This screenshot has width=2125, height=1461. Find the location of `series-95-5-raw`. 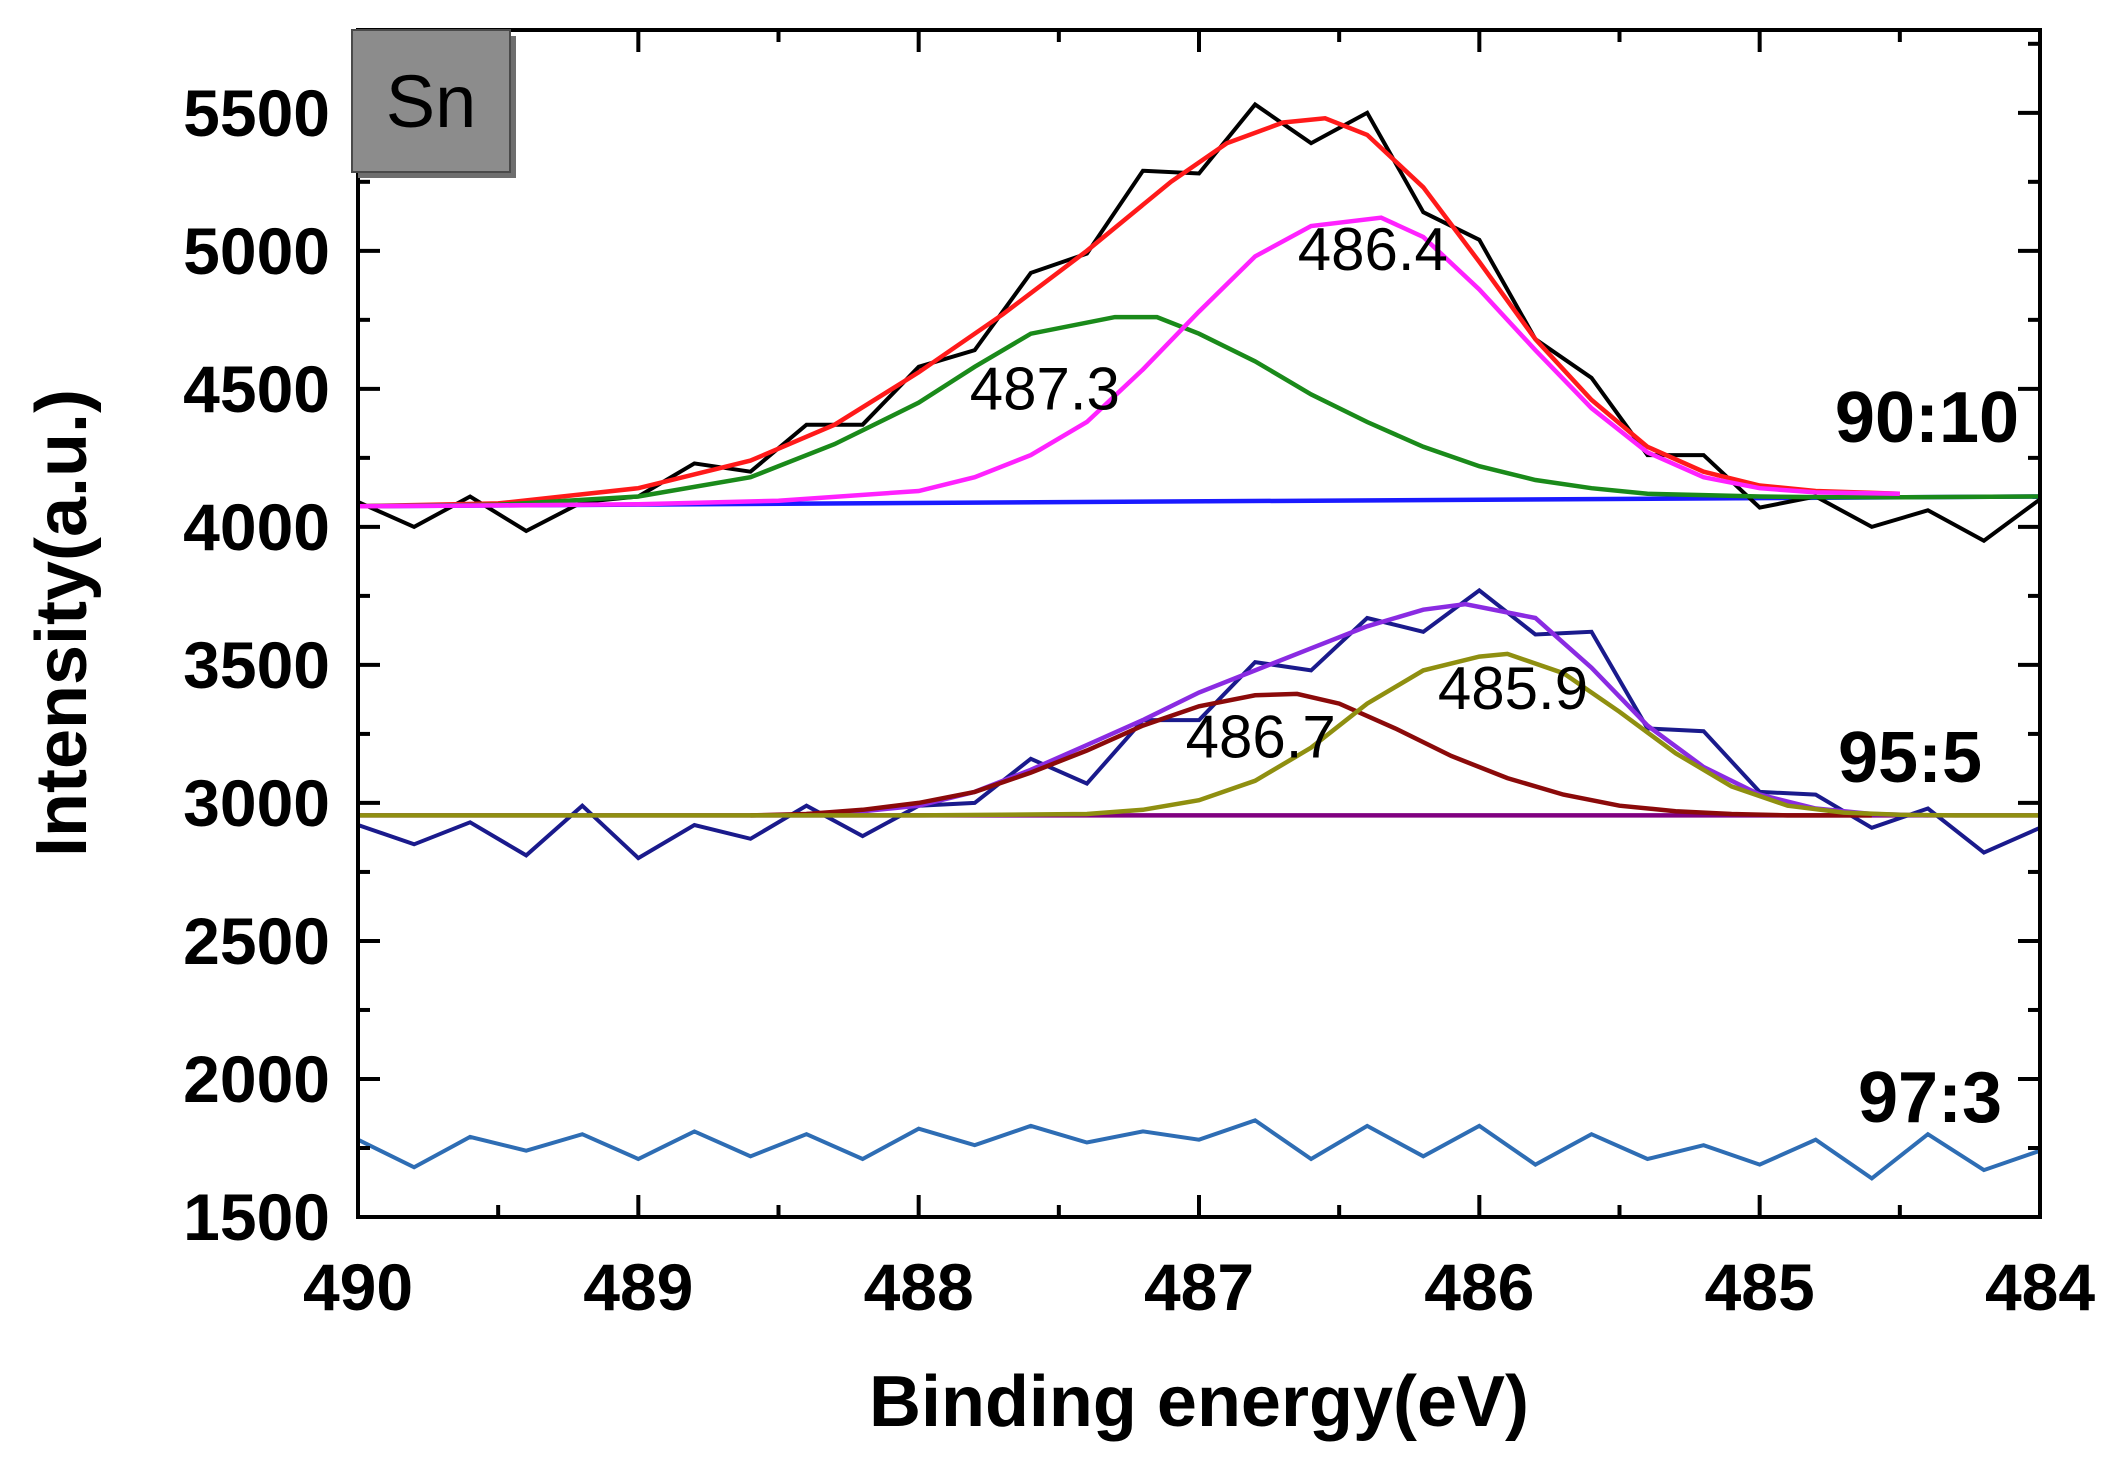

series-95-5-raw is located at coordinates (1199, 724).